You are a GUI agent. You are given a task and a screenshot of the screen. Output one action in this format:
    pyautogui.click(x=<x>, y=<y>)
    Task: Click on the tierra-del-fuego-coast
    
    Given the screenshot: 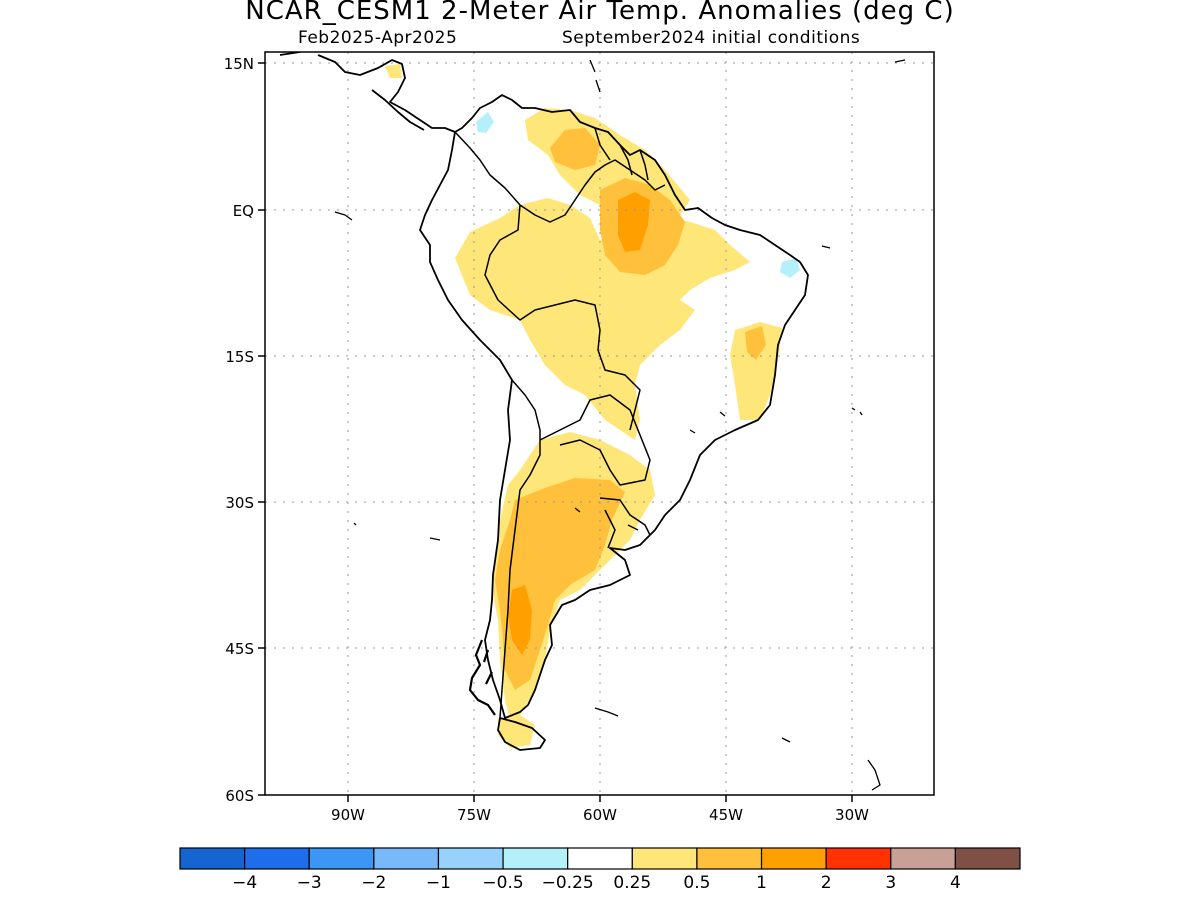 What is the action you would take?
    pyautogui.click(x=521, y=734)
    